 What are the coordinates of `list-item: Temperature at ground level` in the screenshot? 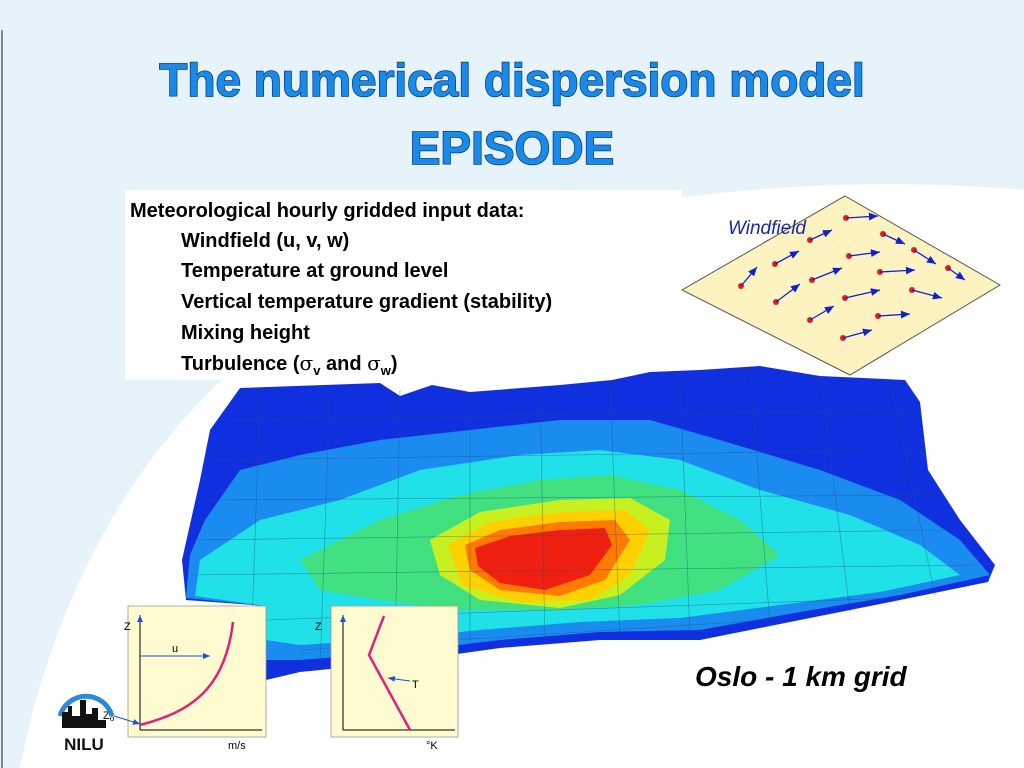 It's located at (314, 271).